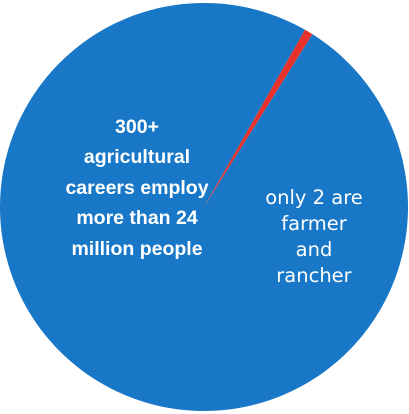 The height and width of the screenshot is (414, 409). I want to click on minority-label-line-3: and, so click(314, 249).